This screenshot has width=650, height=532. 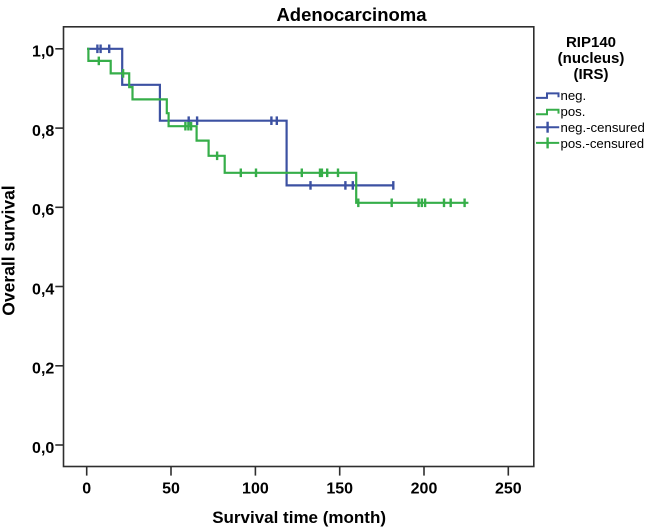 I want to click on svg-text: 100, so click(x=255, y=488).